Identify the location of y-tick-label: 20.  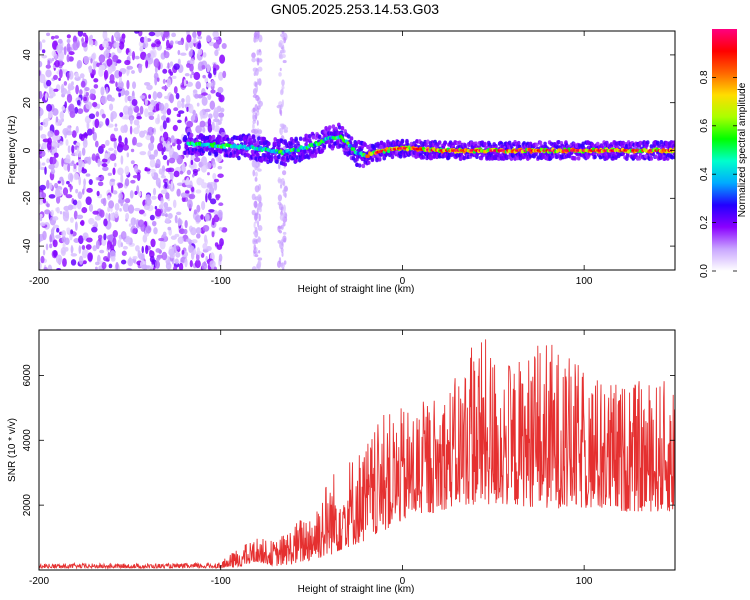
(27, 103).